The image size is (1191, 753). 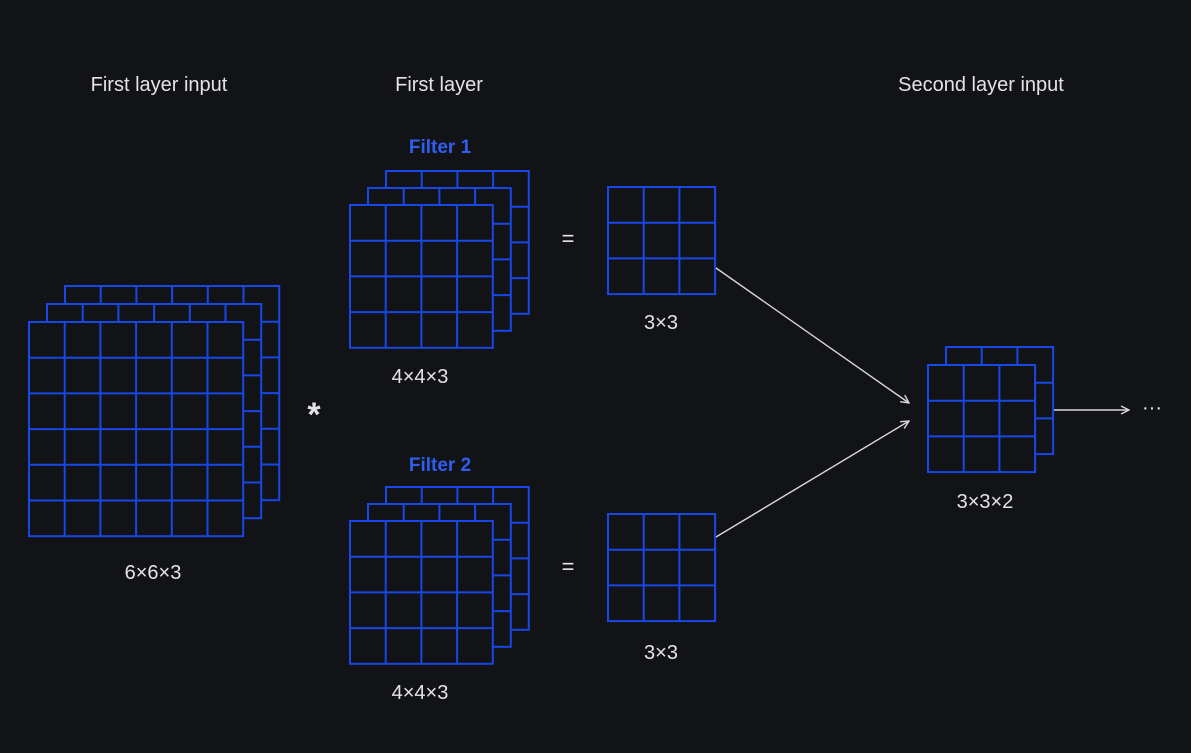 What do you see at coordinates (985, 502) in the screenshot?
I see `output-dims: 3×3×2` at bounding box center [985, 502].